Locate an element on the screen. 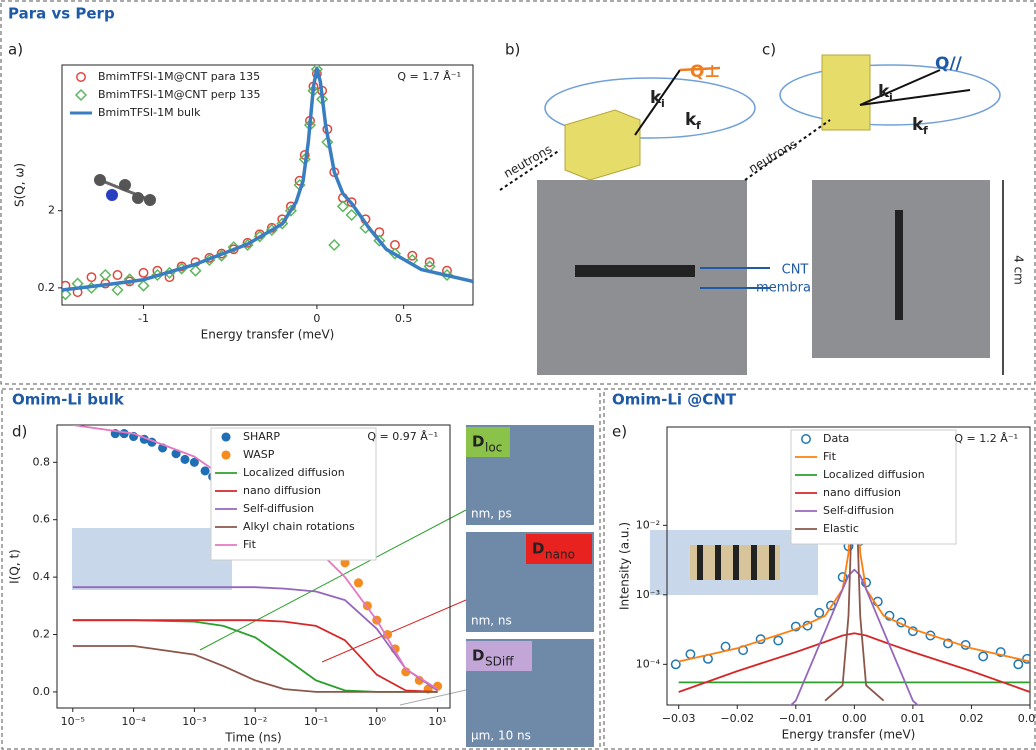 This screenshot has height=750, width=1036. x-tick-label: 10⁻⁵ is located at coordinates (73, 721).